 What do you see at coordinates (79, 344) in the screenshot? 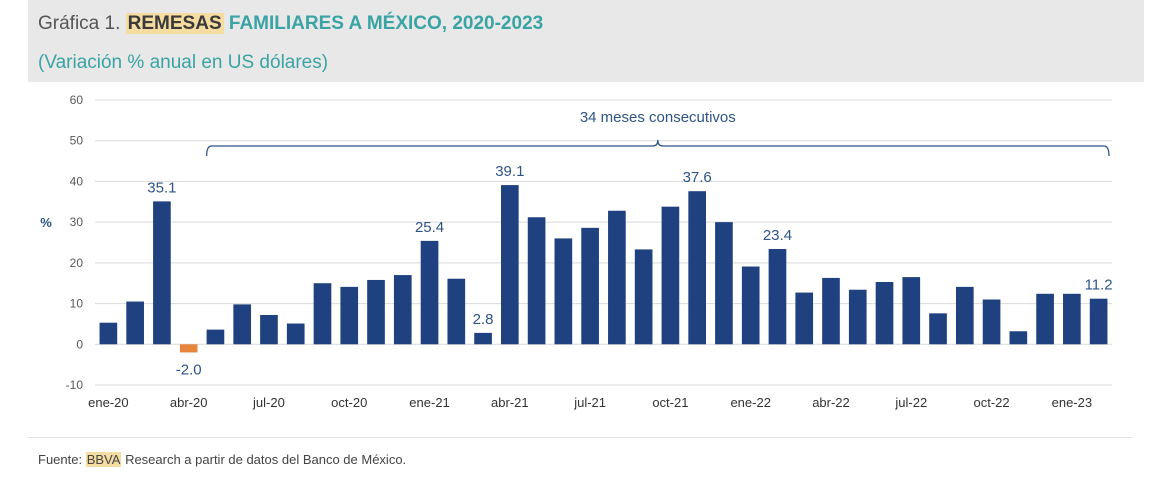
I see `y-tick-label: 0` at bounding box center [79, 344].